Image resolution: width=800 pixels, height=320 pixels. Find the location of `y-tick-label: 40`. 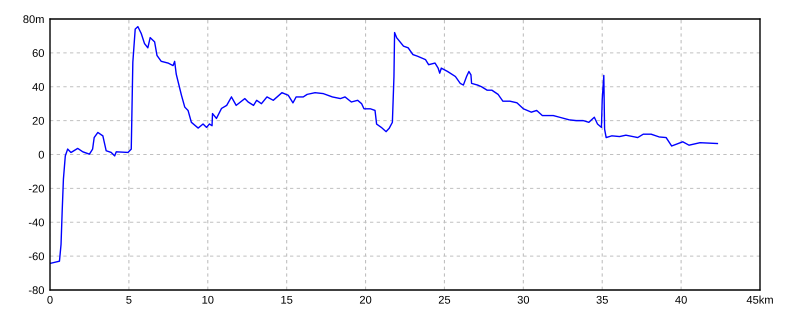

y-tick-label: 40 is located at coordinates (38, 87).